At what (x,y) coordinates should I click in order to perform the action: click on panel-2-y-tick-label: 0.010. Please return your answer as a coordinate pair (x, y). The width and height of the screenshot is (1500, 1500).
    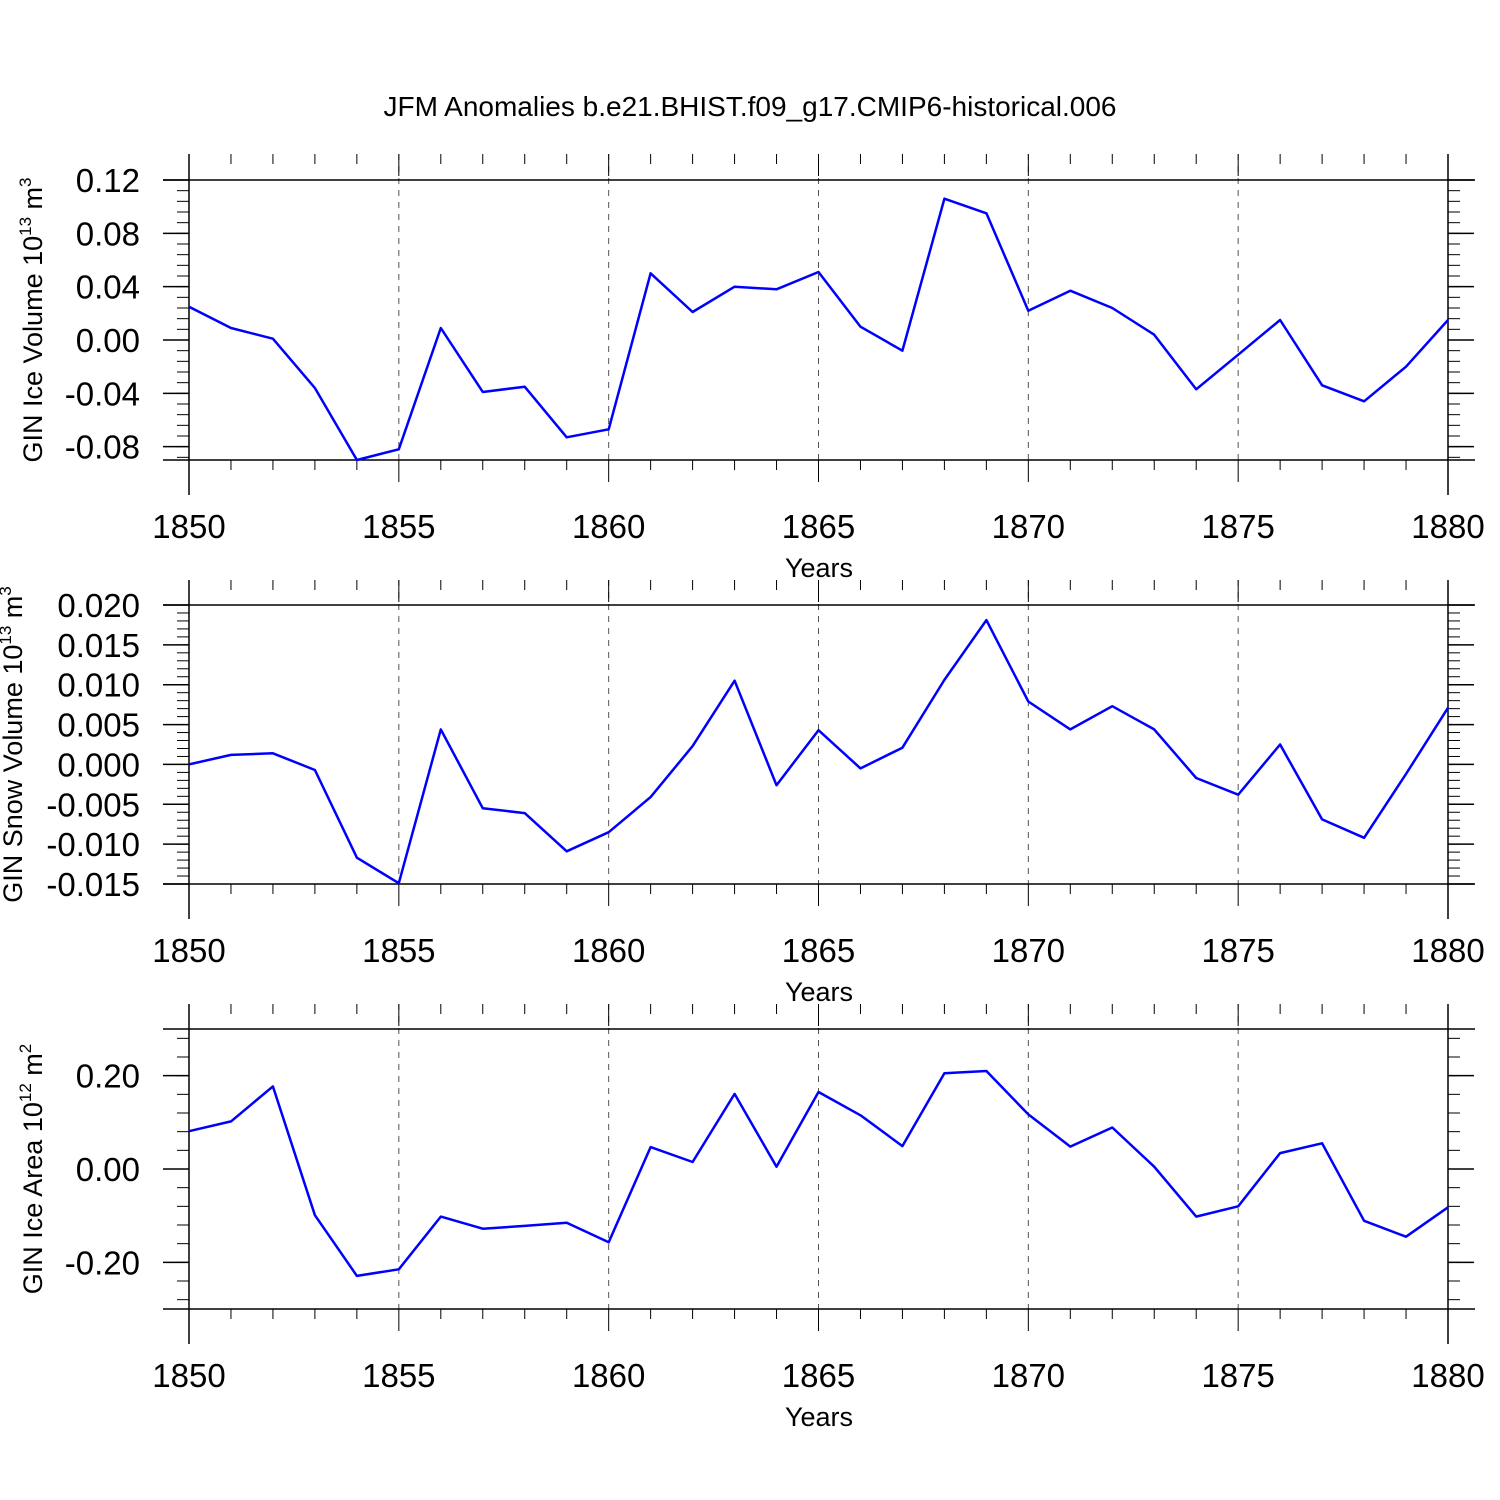
    Looking at the image, I should click on (98, 685).